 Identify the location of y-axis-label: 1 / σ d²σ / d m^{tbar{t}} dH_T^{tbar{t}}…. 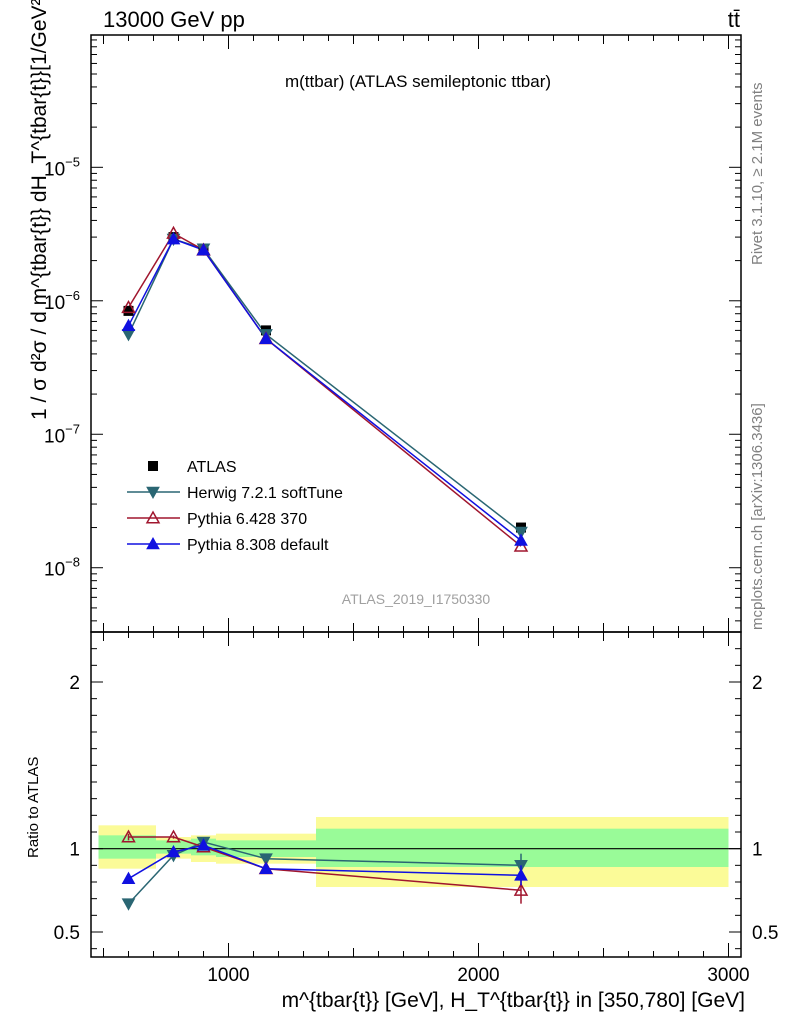
(39, 210).